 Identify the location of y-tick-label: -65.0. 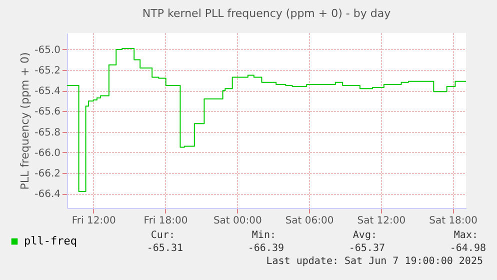
(47, 50).